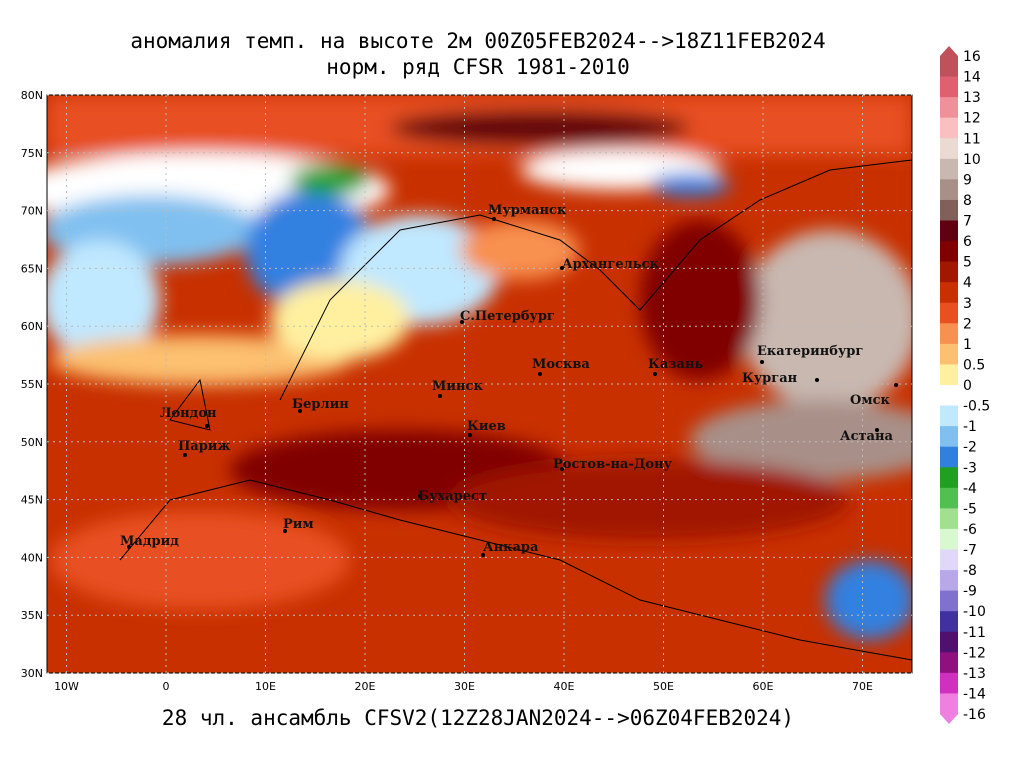  Describe the element at coordinates (452, 496) in the screenshot. I see `city-label: Бухарест` at that location.